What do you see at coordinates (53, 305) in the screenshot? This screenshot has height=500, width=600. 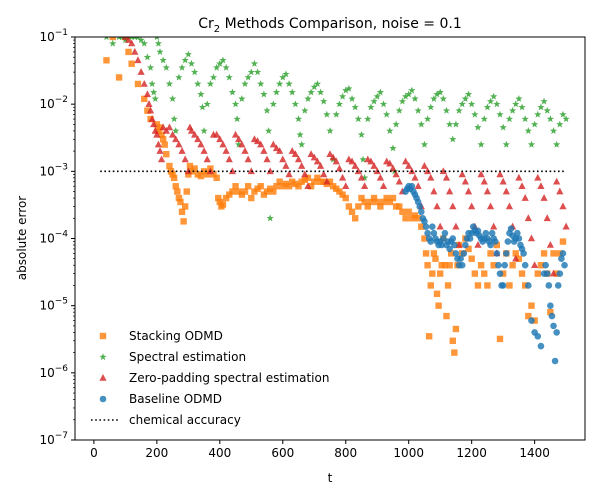 I see `y-tick-label: 10⁻⁵` at bounding box center [53, 305].